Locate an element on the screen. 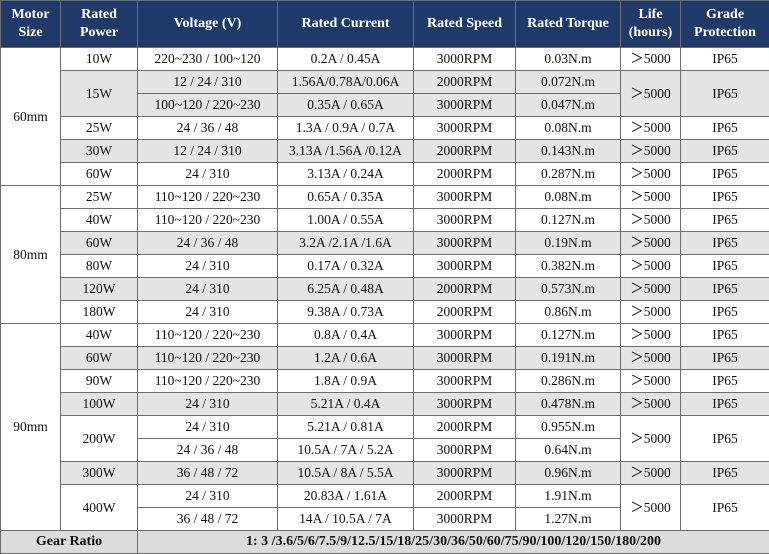 This screenshot has width=769, height=554. power-cell: 80W is located at coordinates (99, 266).